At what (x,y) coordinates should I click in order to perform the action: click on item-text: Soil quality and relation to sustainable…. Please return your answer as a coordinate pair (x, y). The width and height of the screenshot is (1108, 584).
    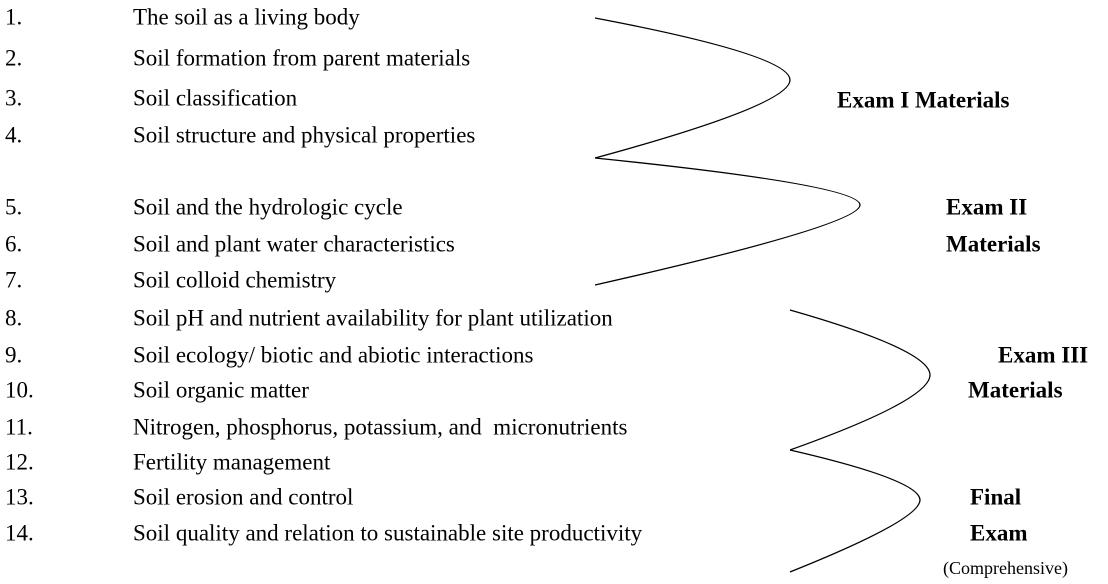
    Looking at the image, I should click on (388, 533).